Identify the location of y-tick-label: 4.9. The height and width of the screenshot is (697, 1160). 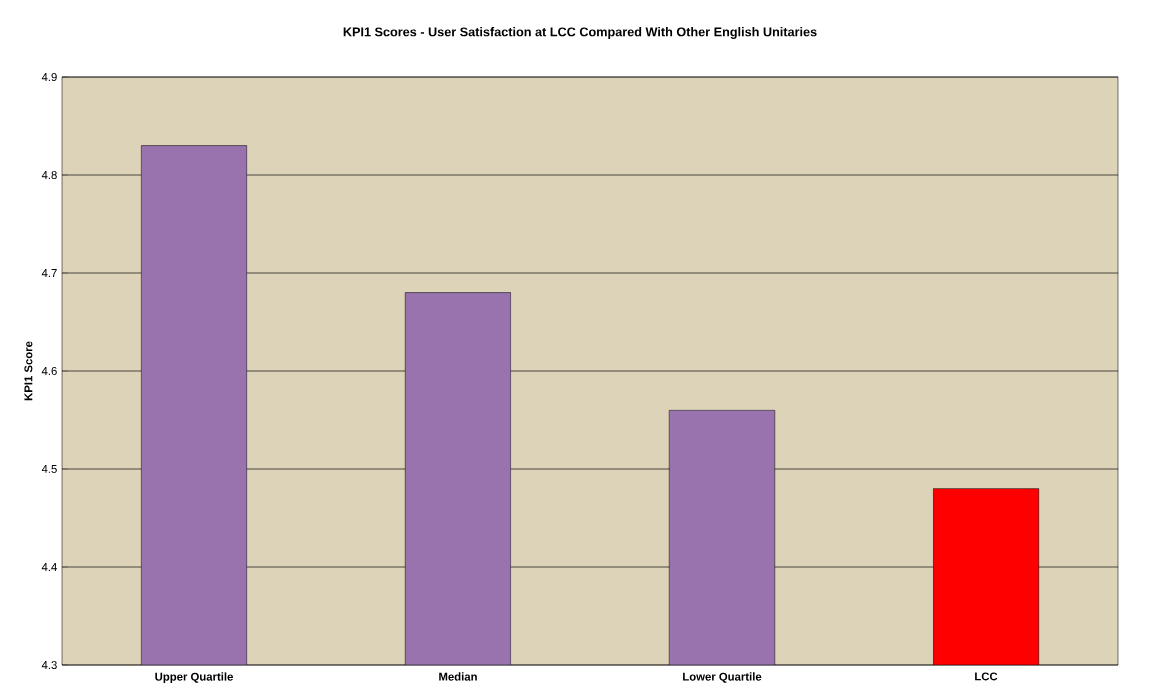
(49, 77).